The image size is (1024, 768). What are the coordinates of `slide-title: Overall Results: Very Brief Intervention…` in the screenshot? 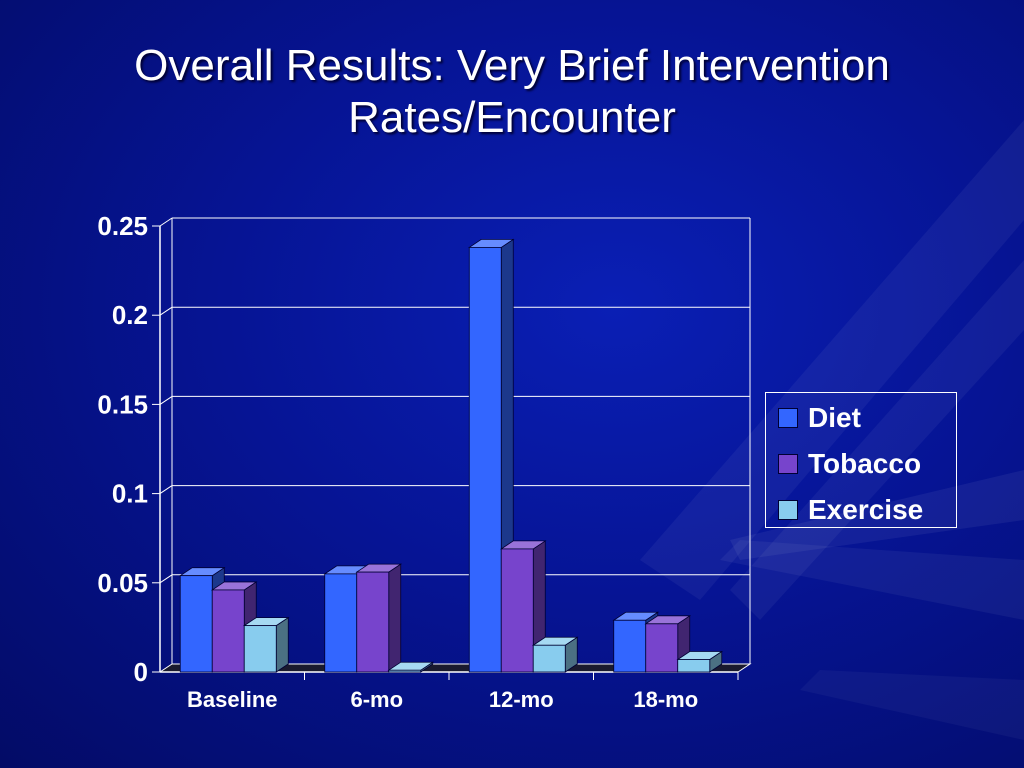 It's located at (512, 92).